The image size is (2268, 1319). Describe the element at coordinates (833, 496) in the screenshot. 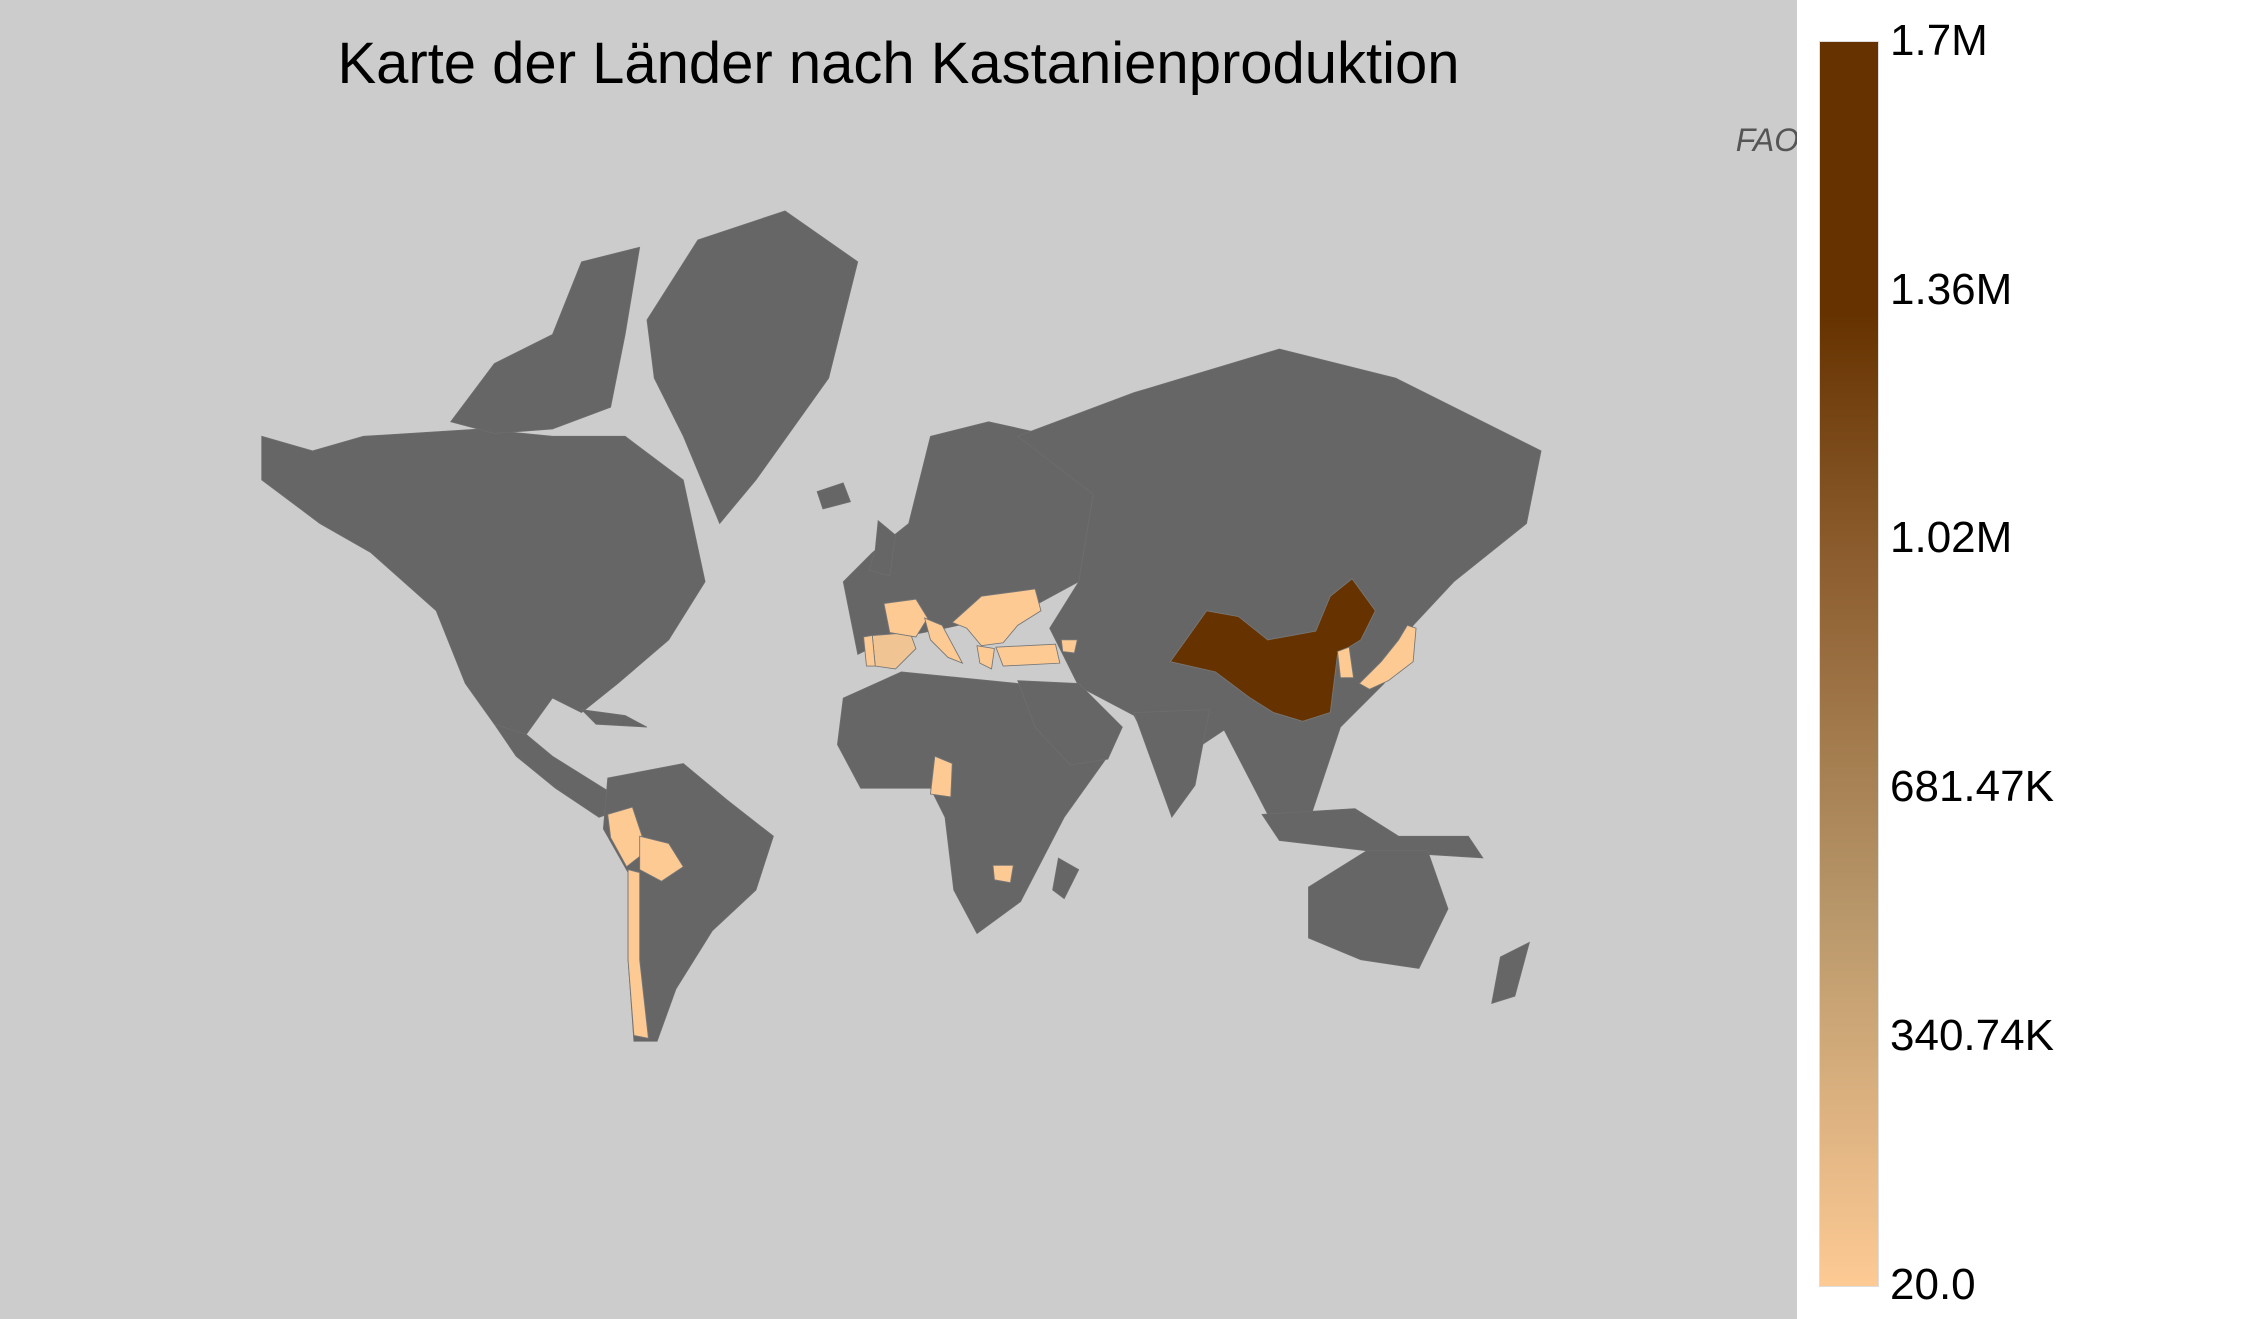

I see `land-iceland` at that location.